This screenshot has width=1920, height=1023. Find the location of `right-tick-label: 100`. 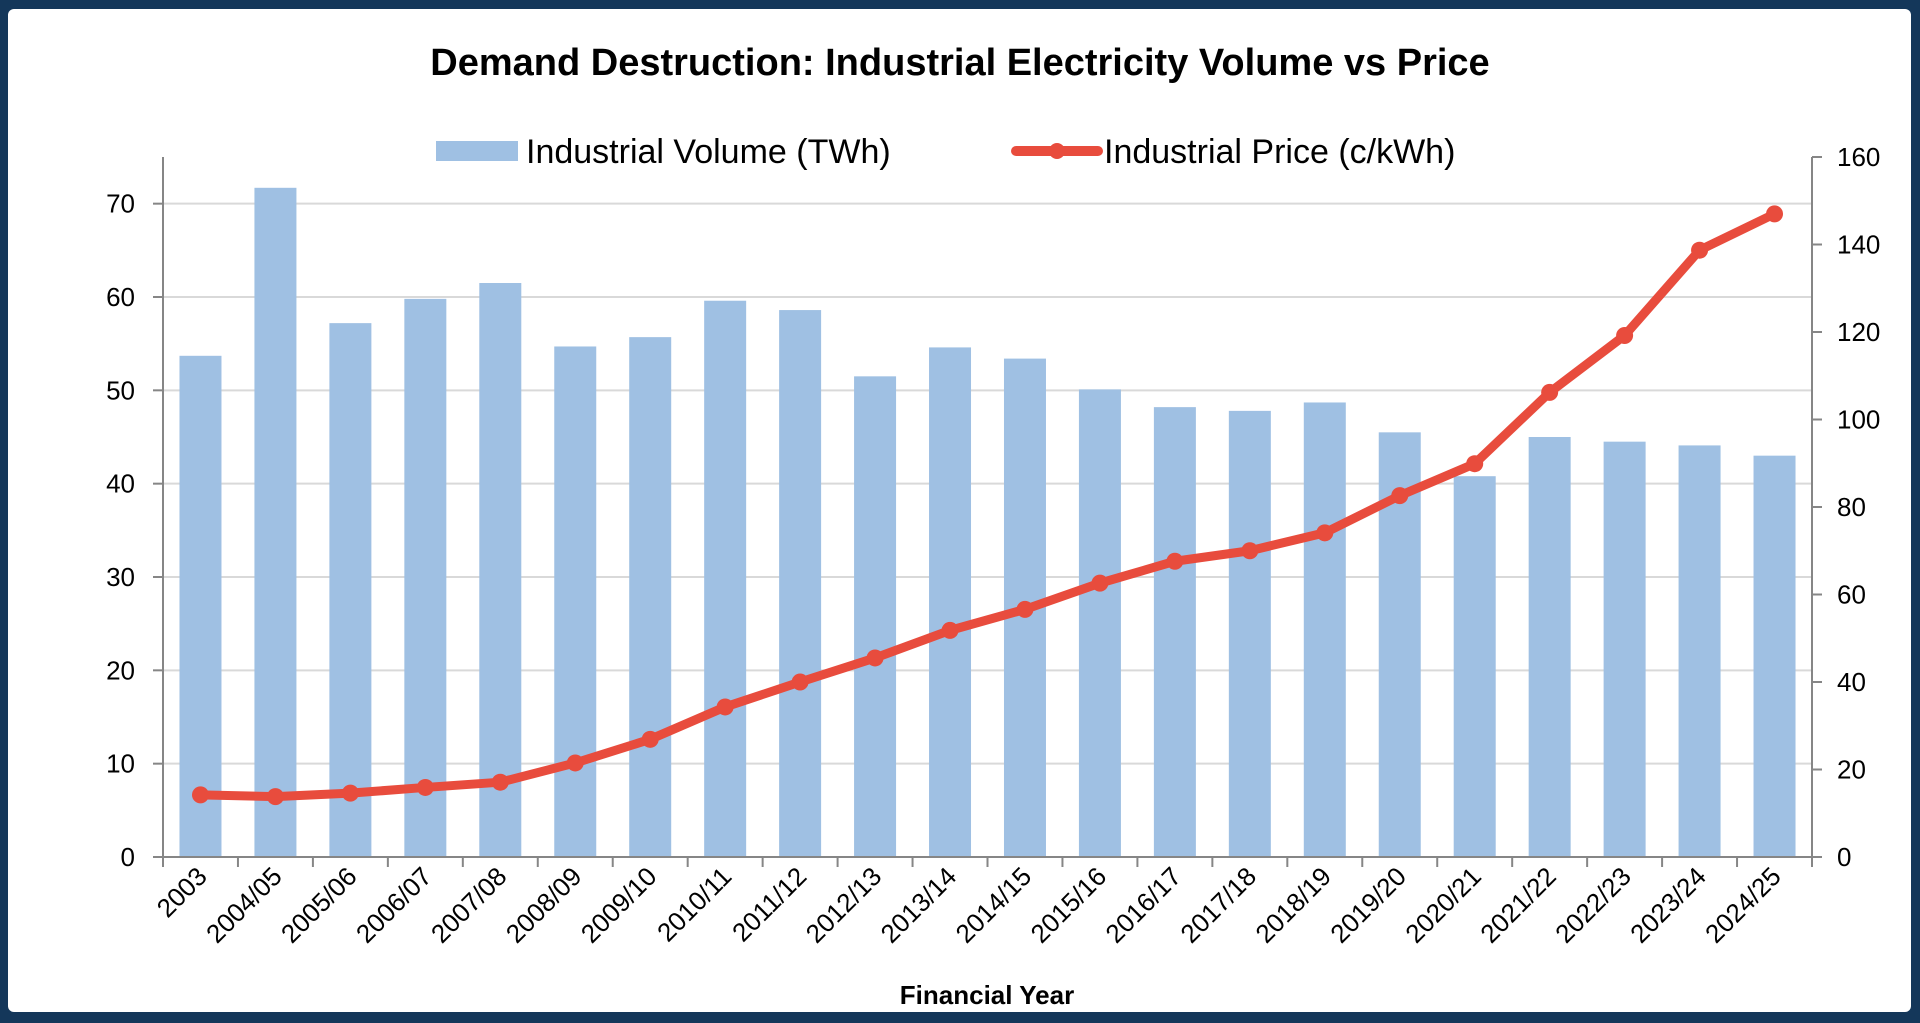

right-tick-label: 100 is located at coordinates (1858, 420).